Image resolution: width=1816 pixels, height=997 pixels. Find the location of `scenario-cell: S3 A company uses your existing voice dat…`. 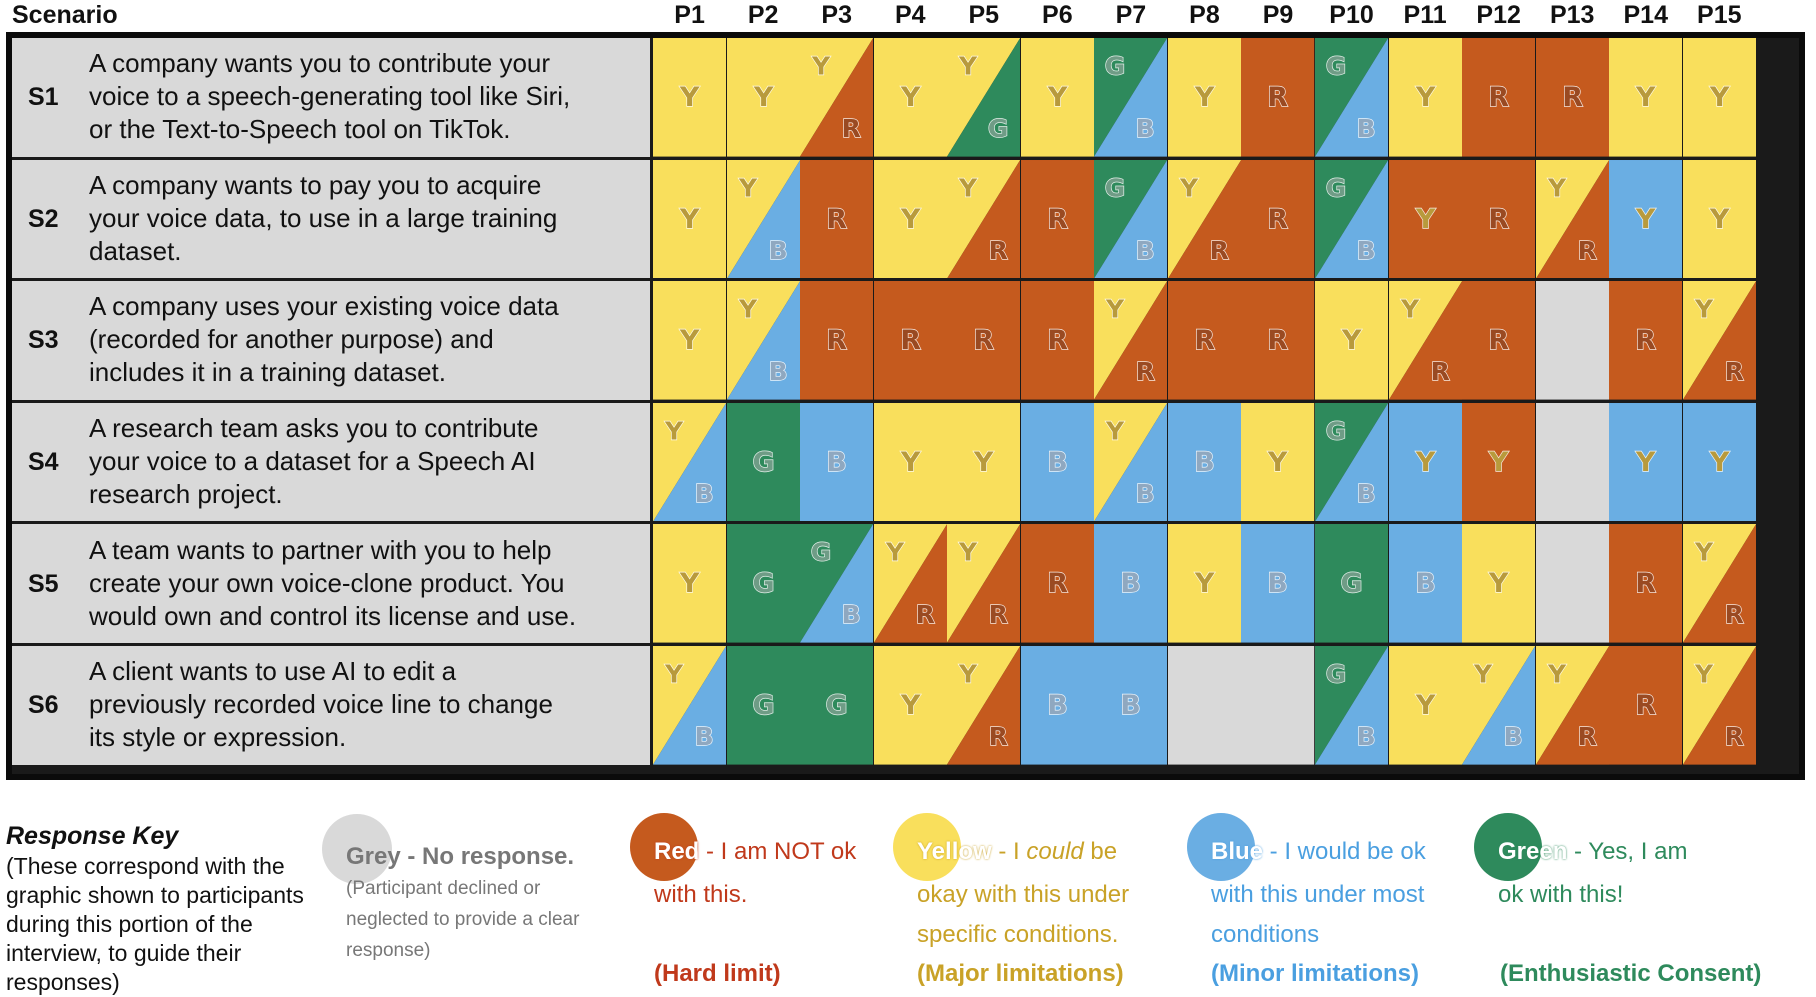

scenario-cell: S3 A company uses your existing voice dat… is located at coordinates (331, 340).